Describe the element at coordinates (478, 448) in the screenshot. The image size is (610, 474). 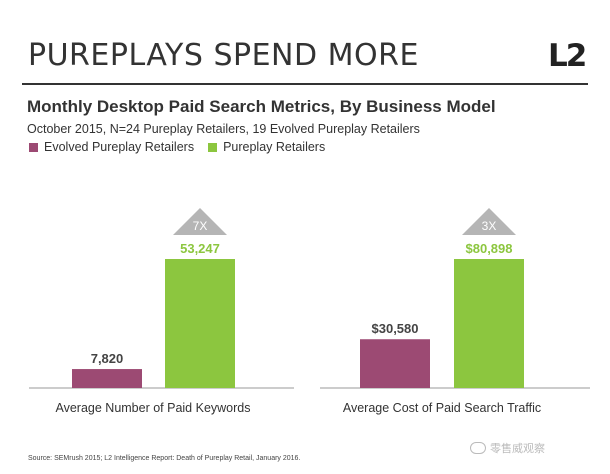
I see `chat-bubble-icon` at that location.